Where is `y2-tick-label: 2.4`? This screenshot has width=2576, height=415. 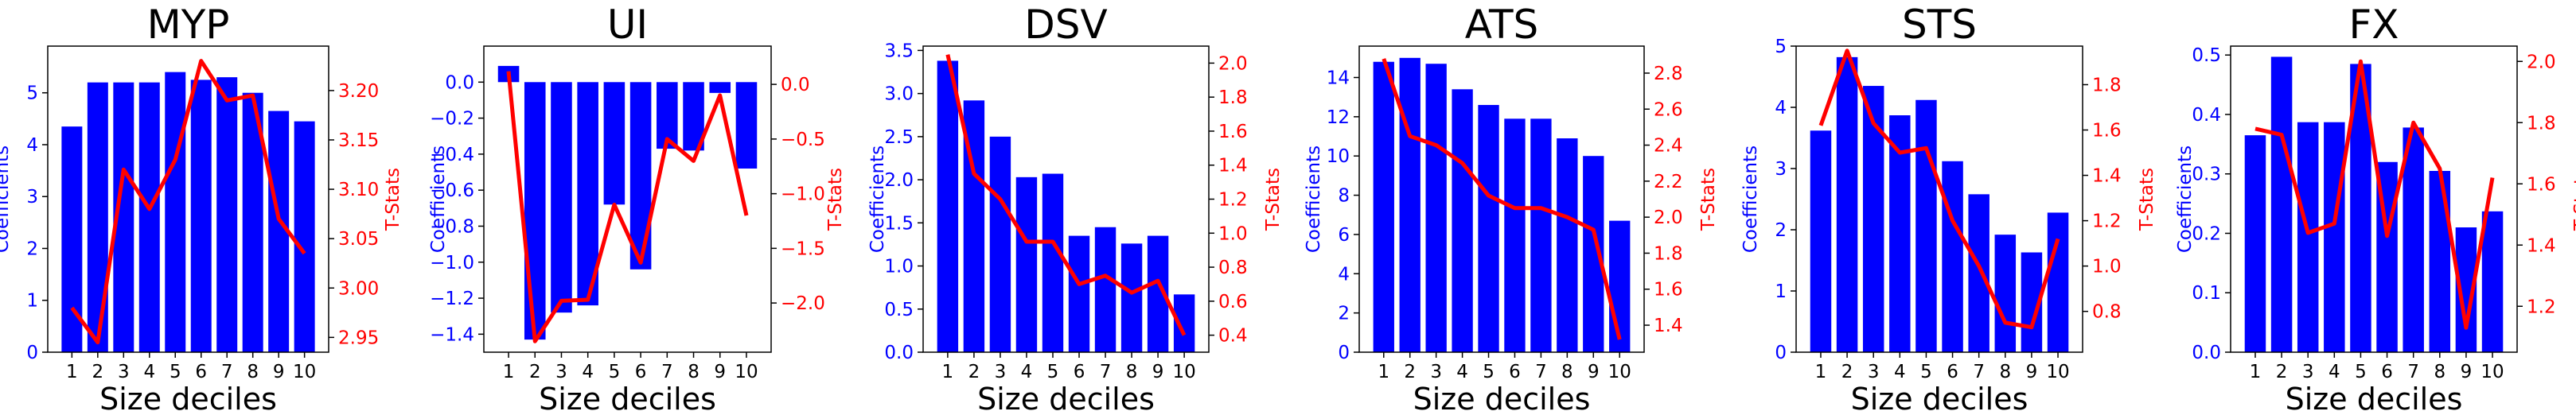
y2-tick-label: 2.4 is located at coordinates (1668, 146).